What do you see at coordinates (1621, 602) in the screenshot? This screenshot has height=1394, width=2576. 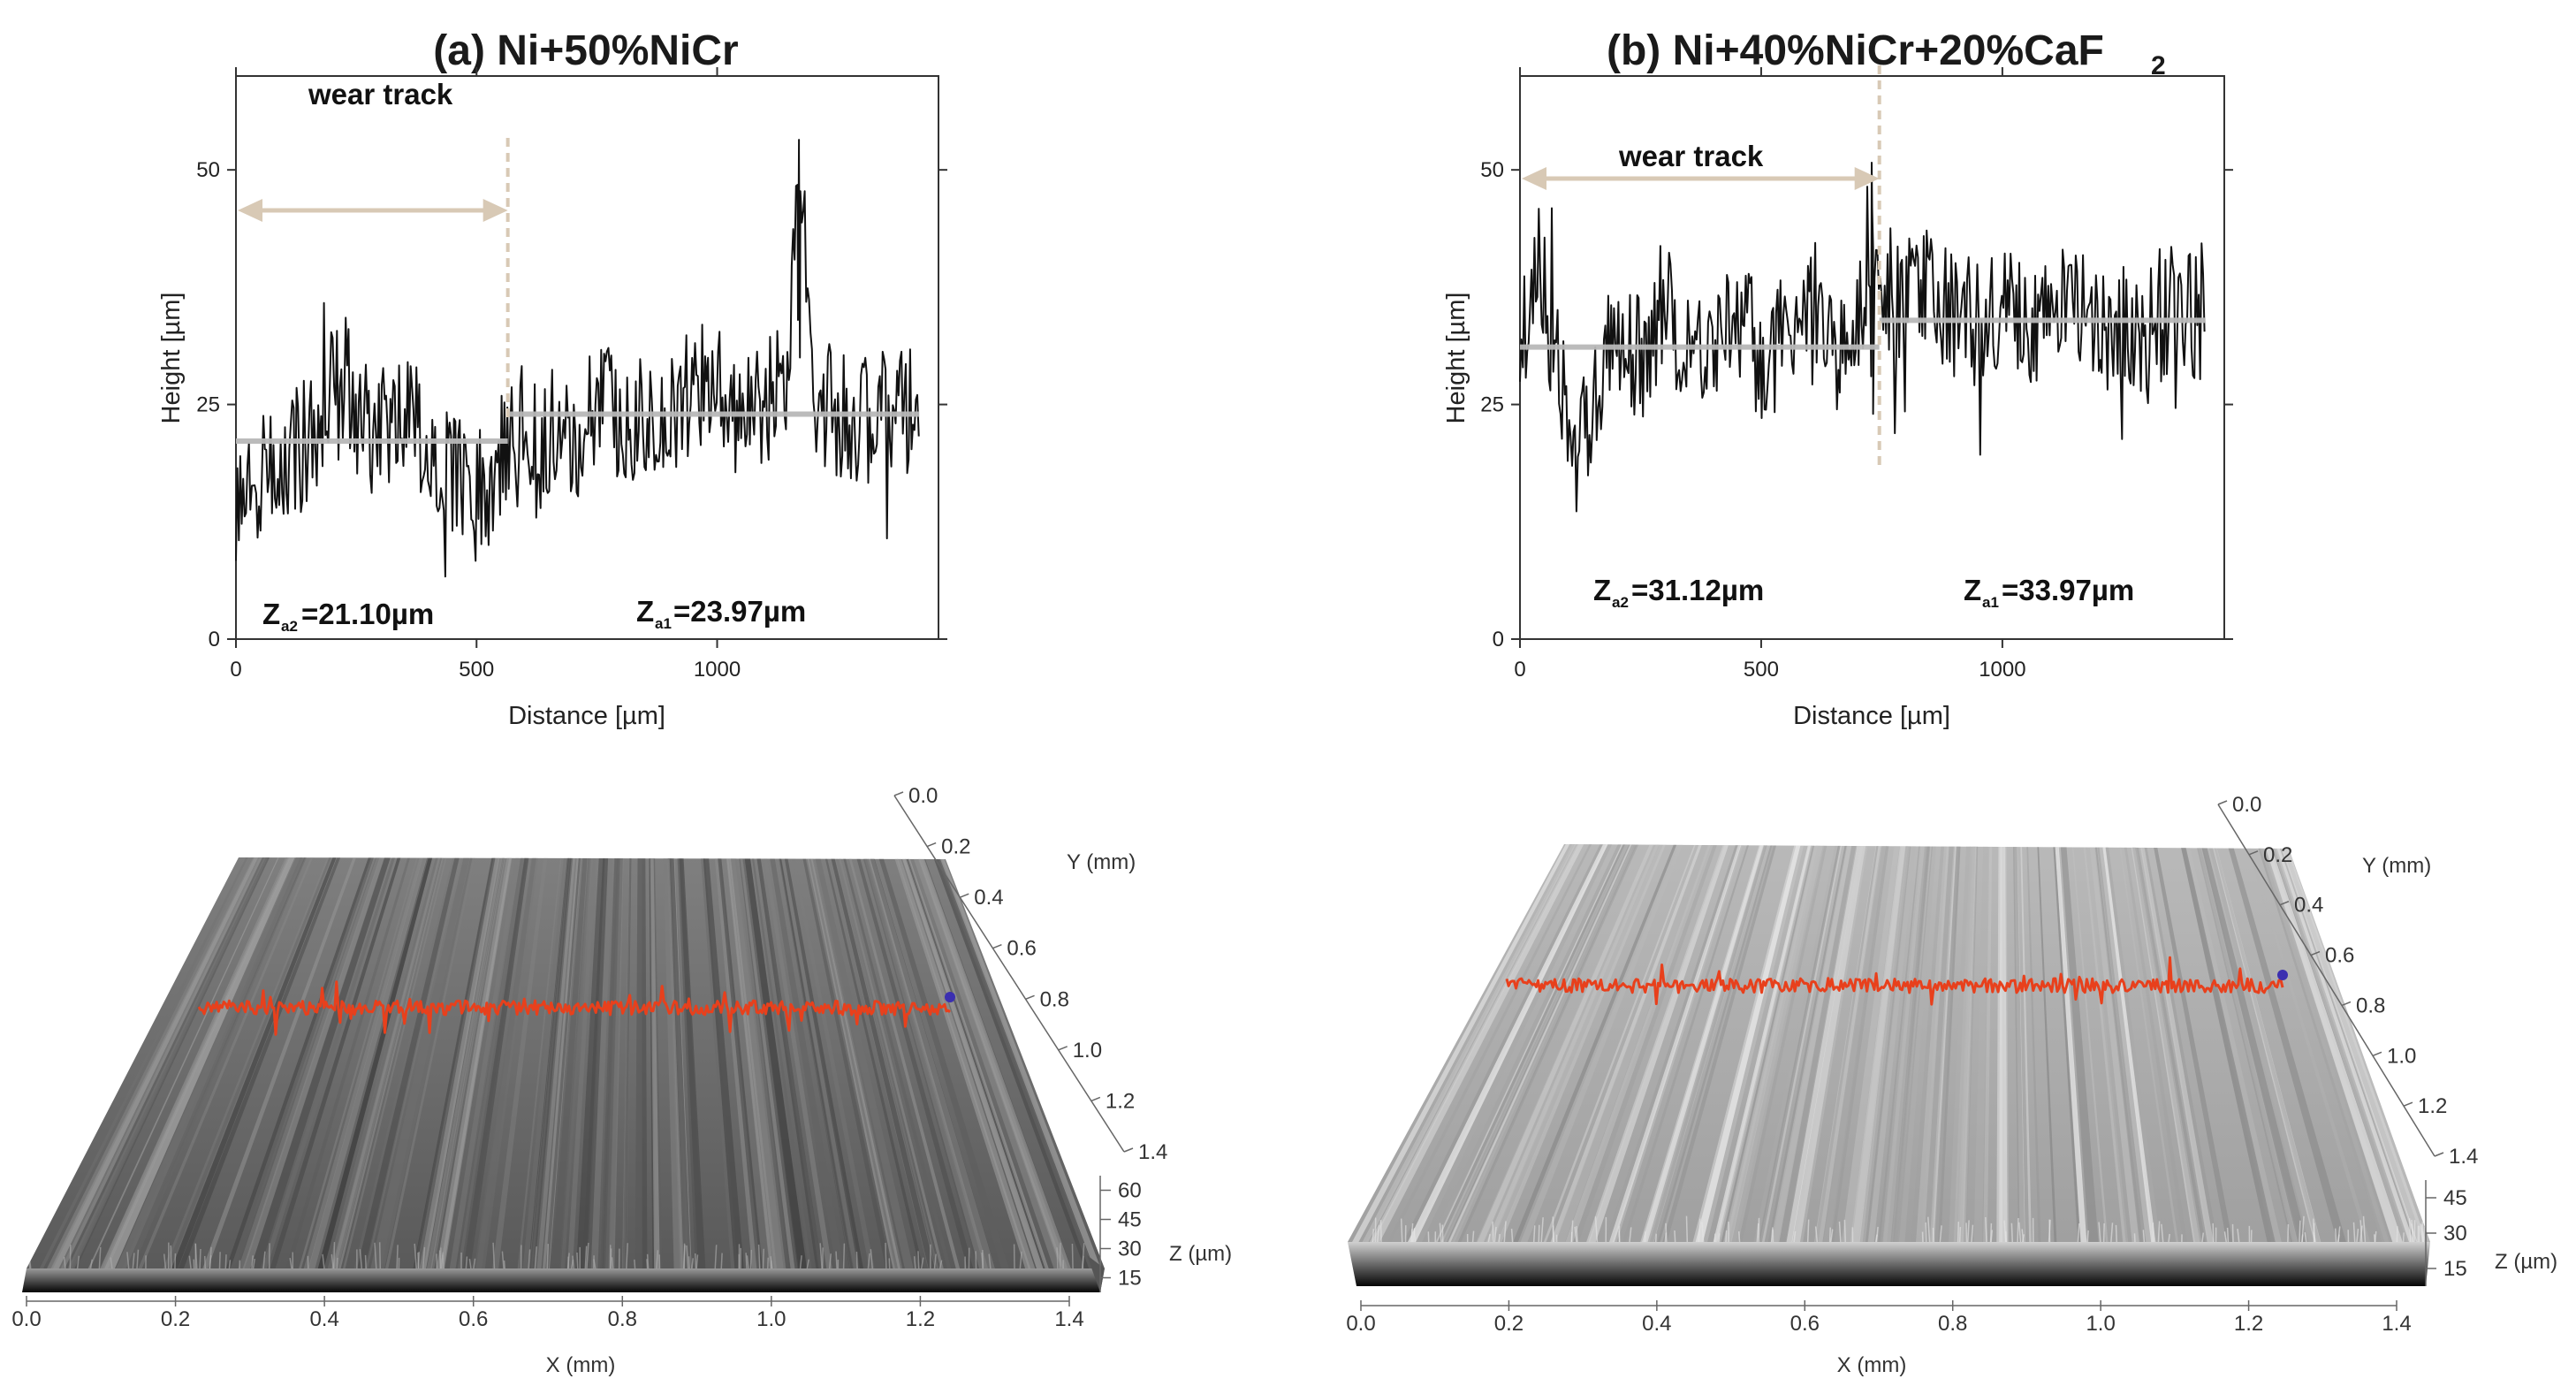 I see `panel-b-z2-sub: a2` at bounding box center [1621, 602].